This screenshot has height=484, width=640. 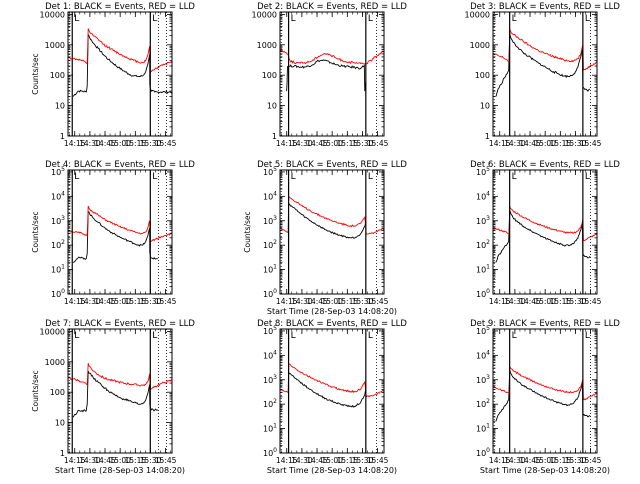 What do you see at coordinates (332, 324) in the screenshot?
I see `chart-title: Det 8: BLACK = Events, RED = LLD` at bounding box center [332, 324].